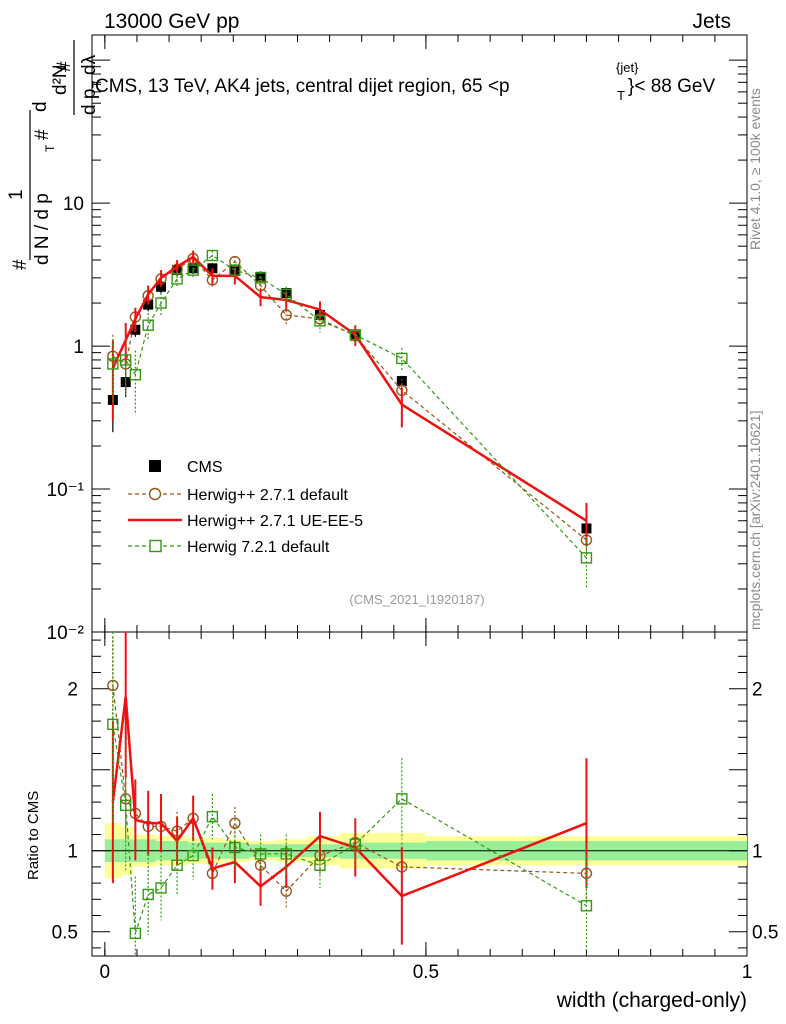 This screenshot has width=786, height=1024. Describe the element at coordinates (747, 972) in the screenshot. I see `x-tick-label: 1` at that location.